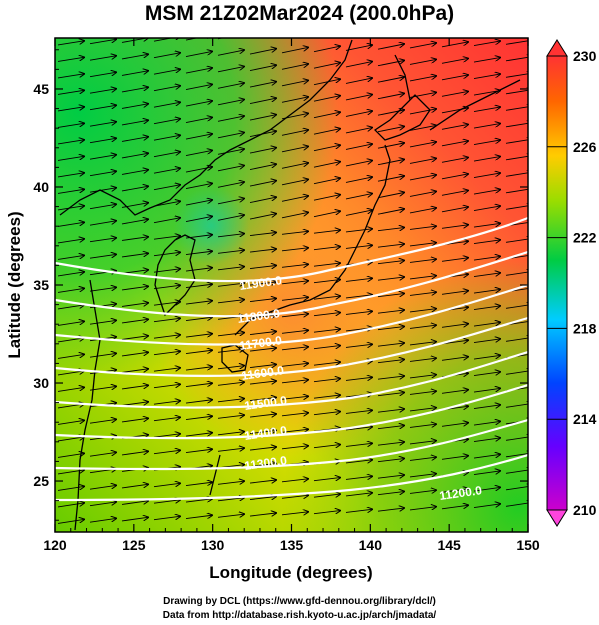 The width and height of the screenshot is (599, 625). Describe the element at coordinates (260, 283) in the screenshot. I see `contour-label: 11900.0` at that location.